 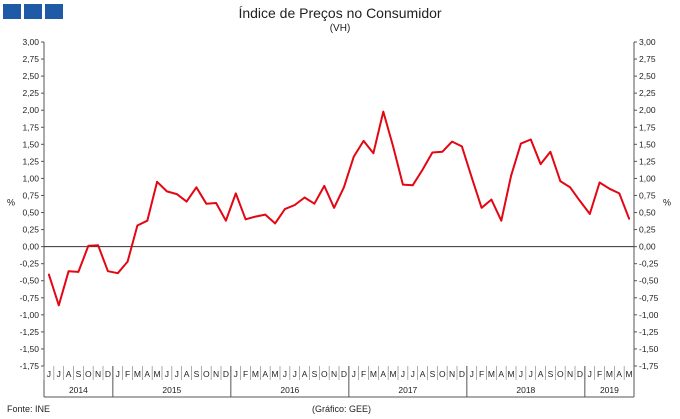 What do you see at coordinates (30, 42) in the screenshot?
I see `y-tick-label-left: 3,00` at bounding box center [30, 42].